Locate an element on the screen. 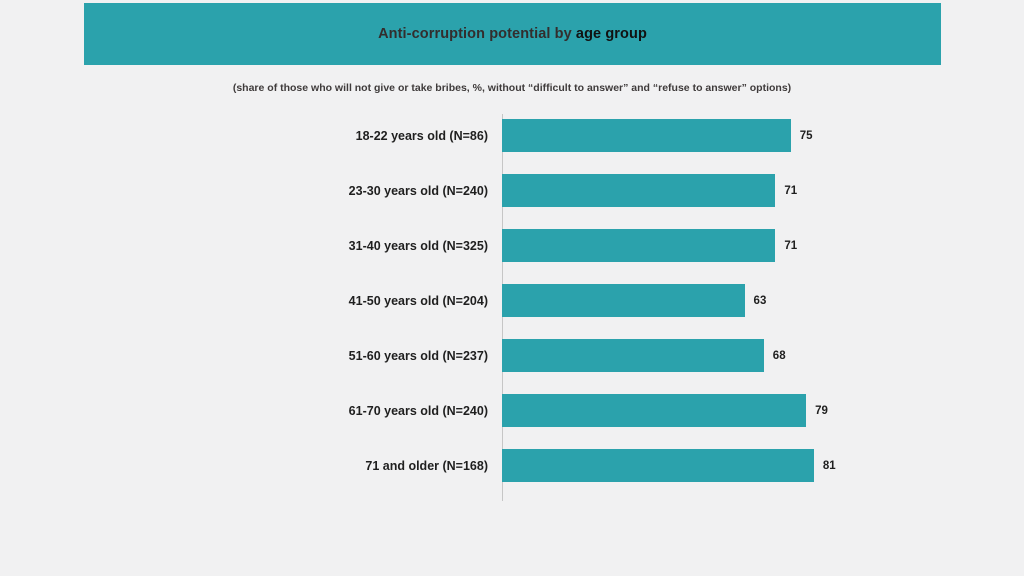 The image size is (1024, 576). bar-row: 61-70 years old (N=240) 79 is located at coordinates (512, 410).